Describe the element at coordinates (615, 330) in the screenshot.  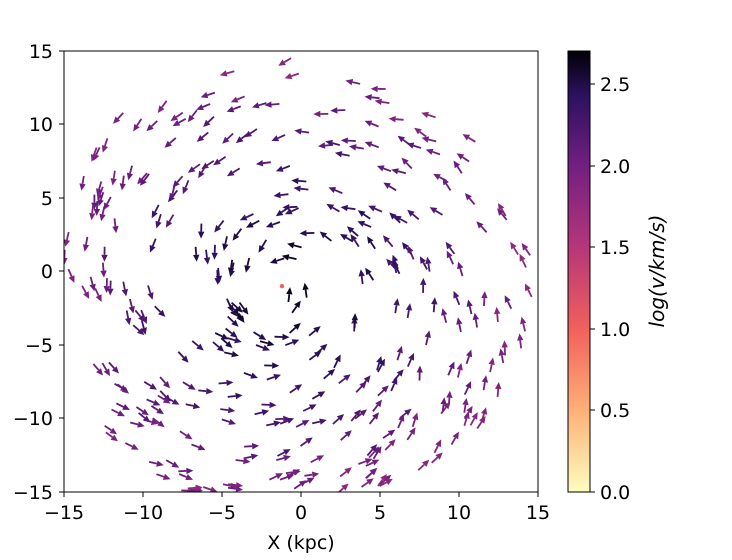
I see `colorbar-tick-label: 1.0` at that location.